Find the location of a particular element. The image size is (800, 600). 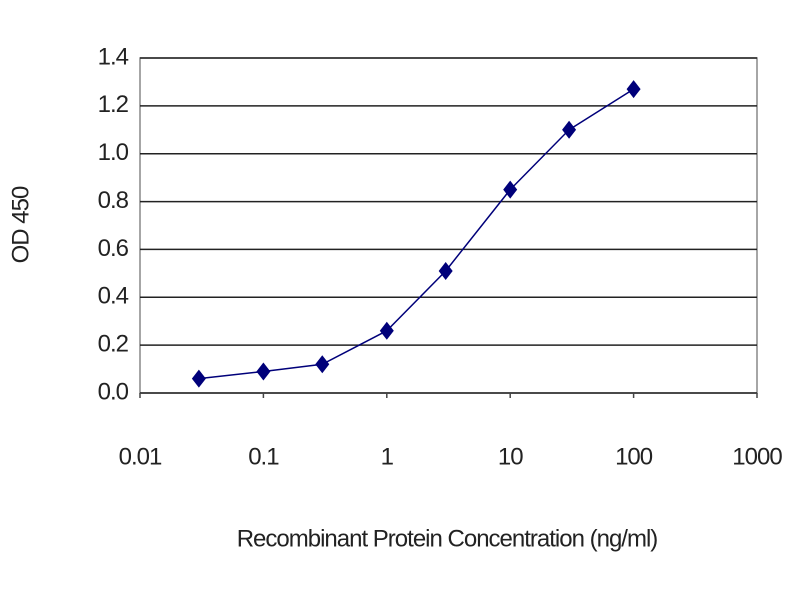

x-tick-label: 0.01 is located at coordinates (140, 456).